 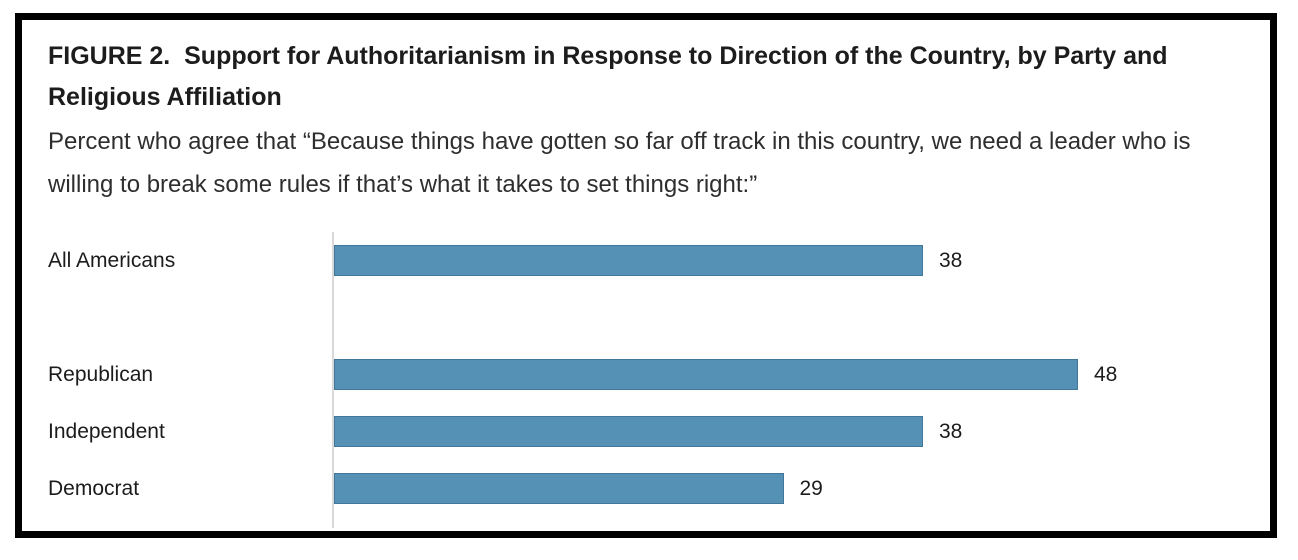 What do you see at coordinates (94, 488) in the screenshot?
I see `category-label: Democrat` at bounding box center [94, 488].